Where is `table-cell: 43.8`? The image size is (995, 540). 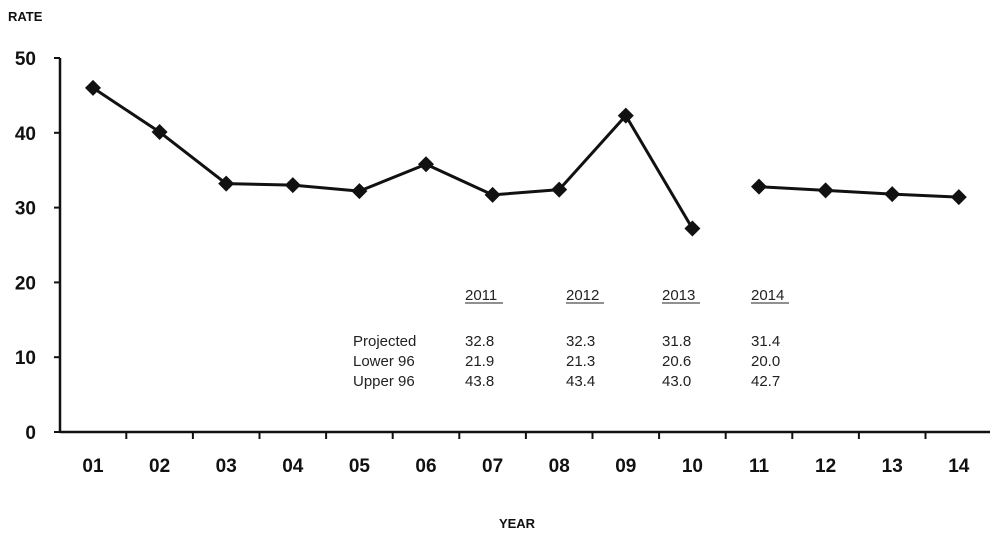 table-cell: 43.8 is located at coordinates (479, 381).